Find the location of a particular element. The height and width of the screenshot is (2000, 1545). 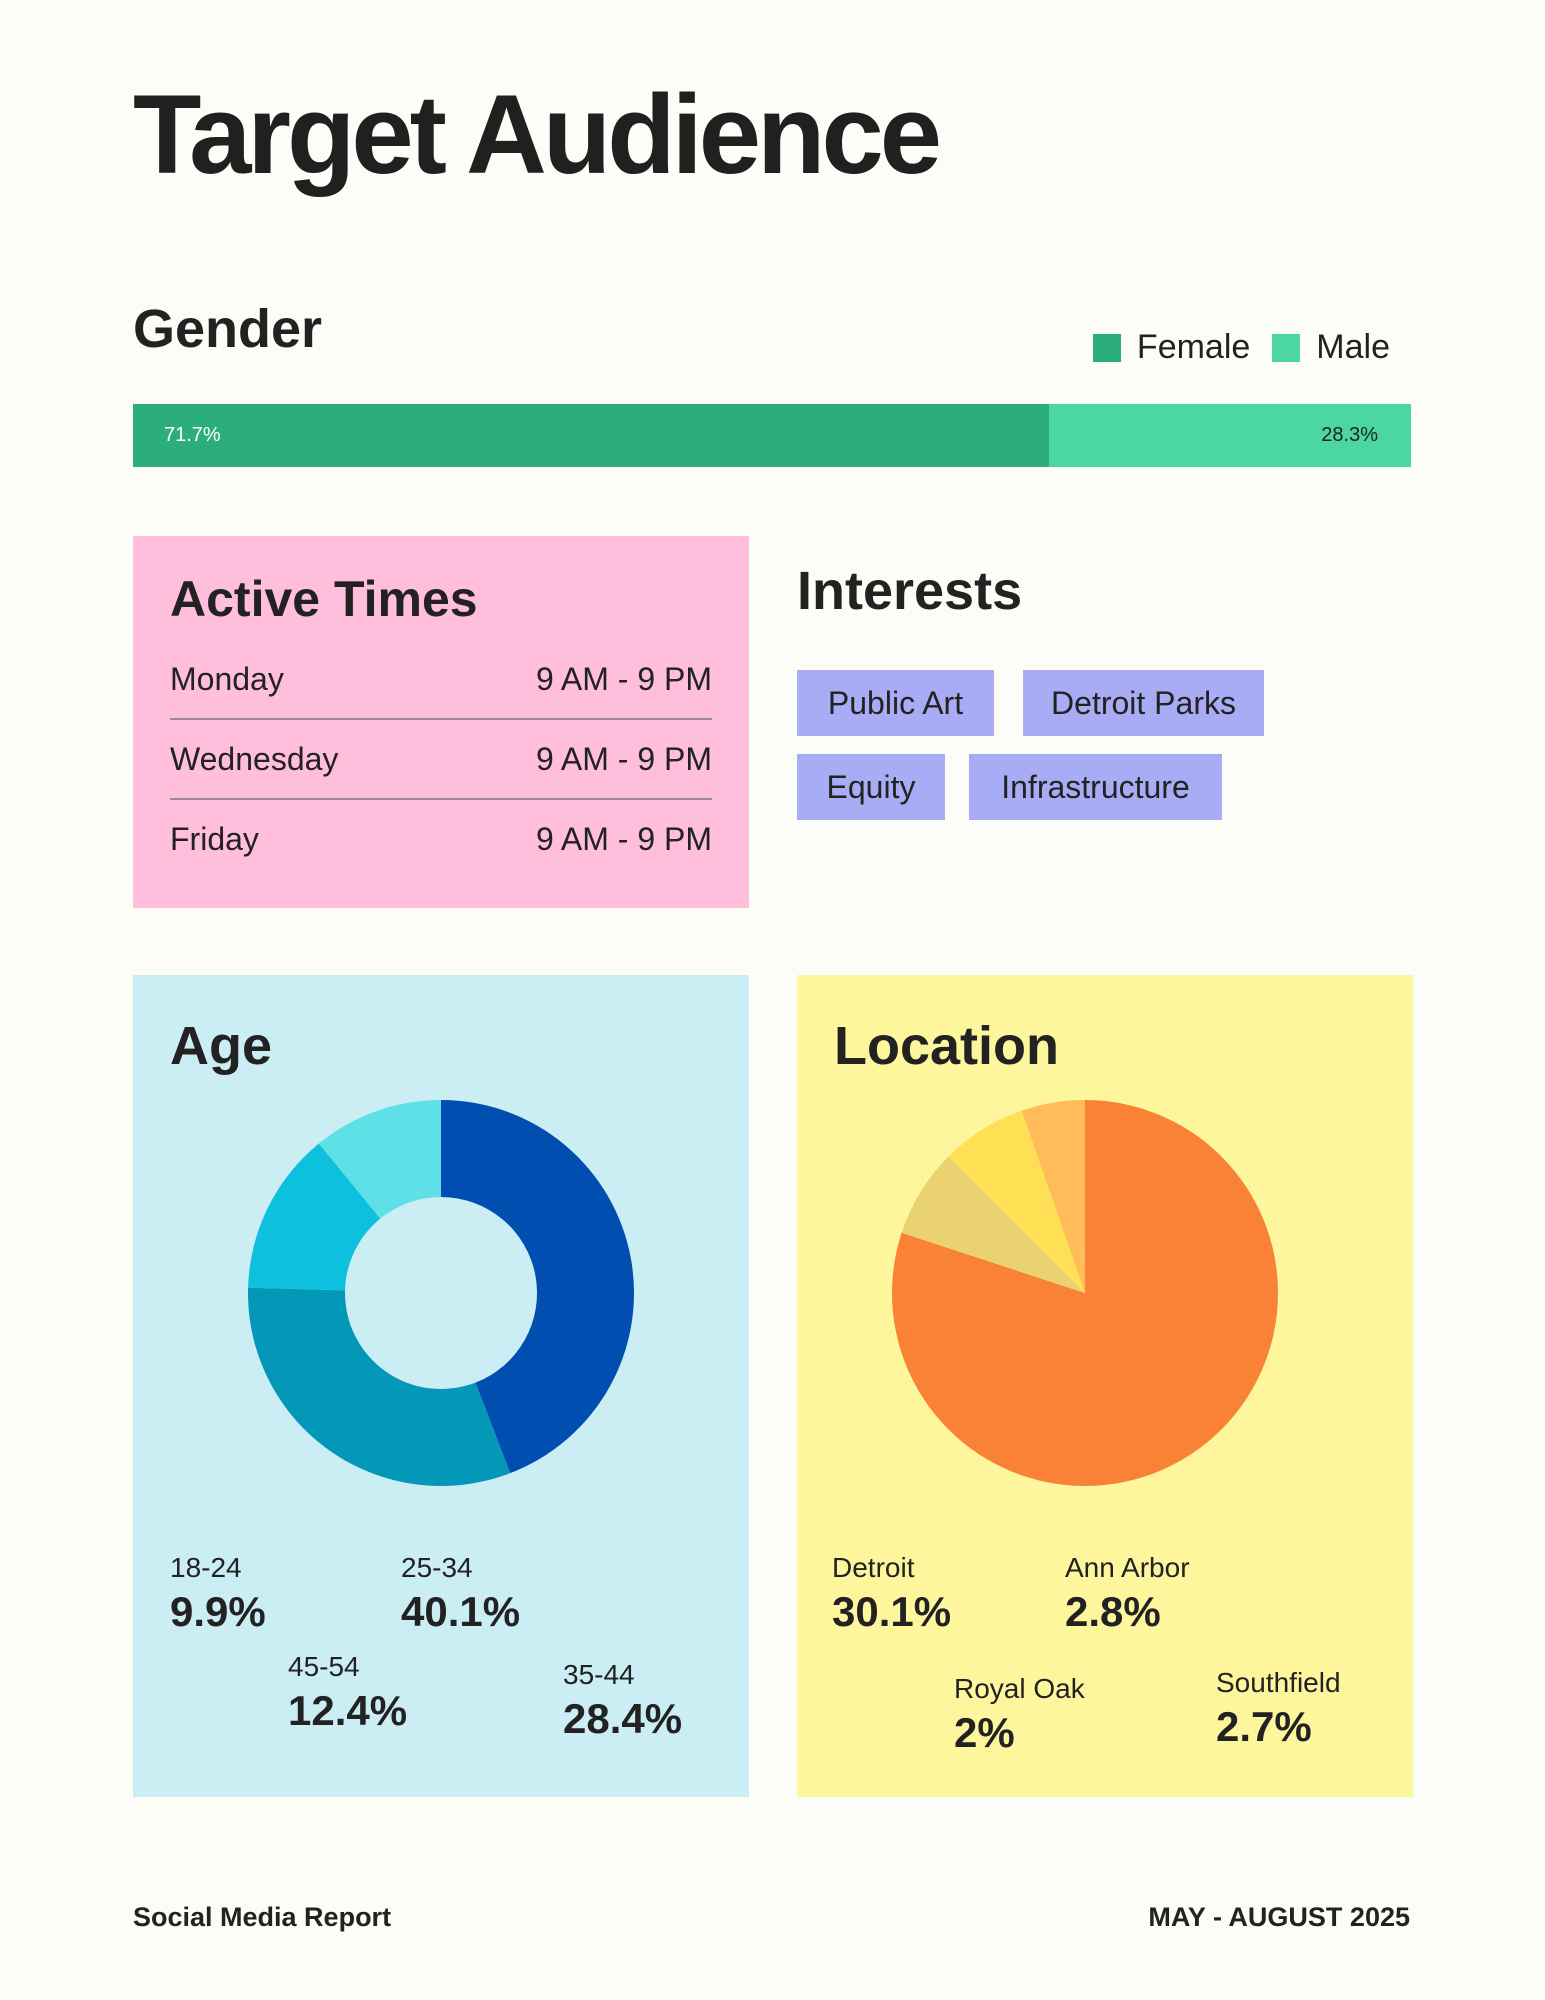

age-label-45-54: 45-54 12.4% is located at coordinates (347, 1693).